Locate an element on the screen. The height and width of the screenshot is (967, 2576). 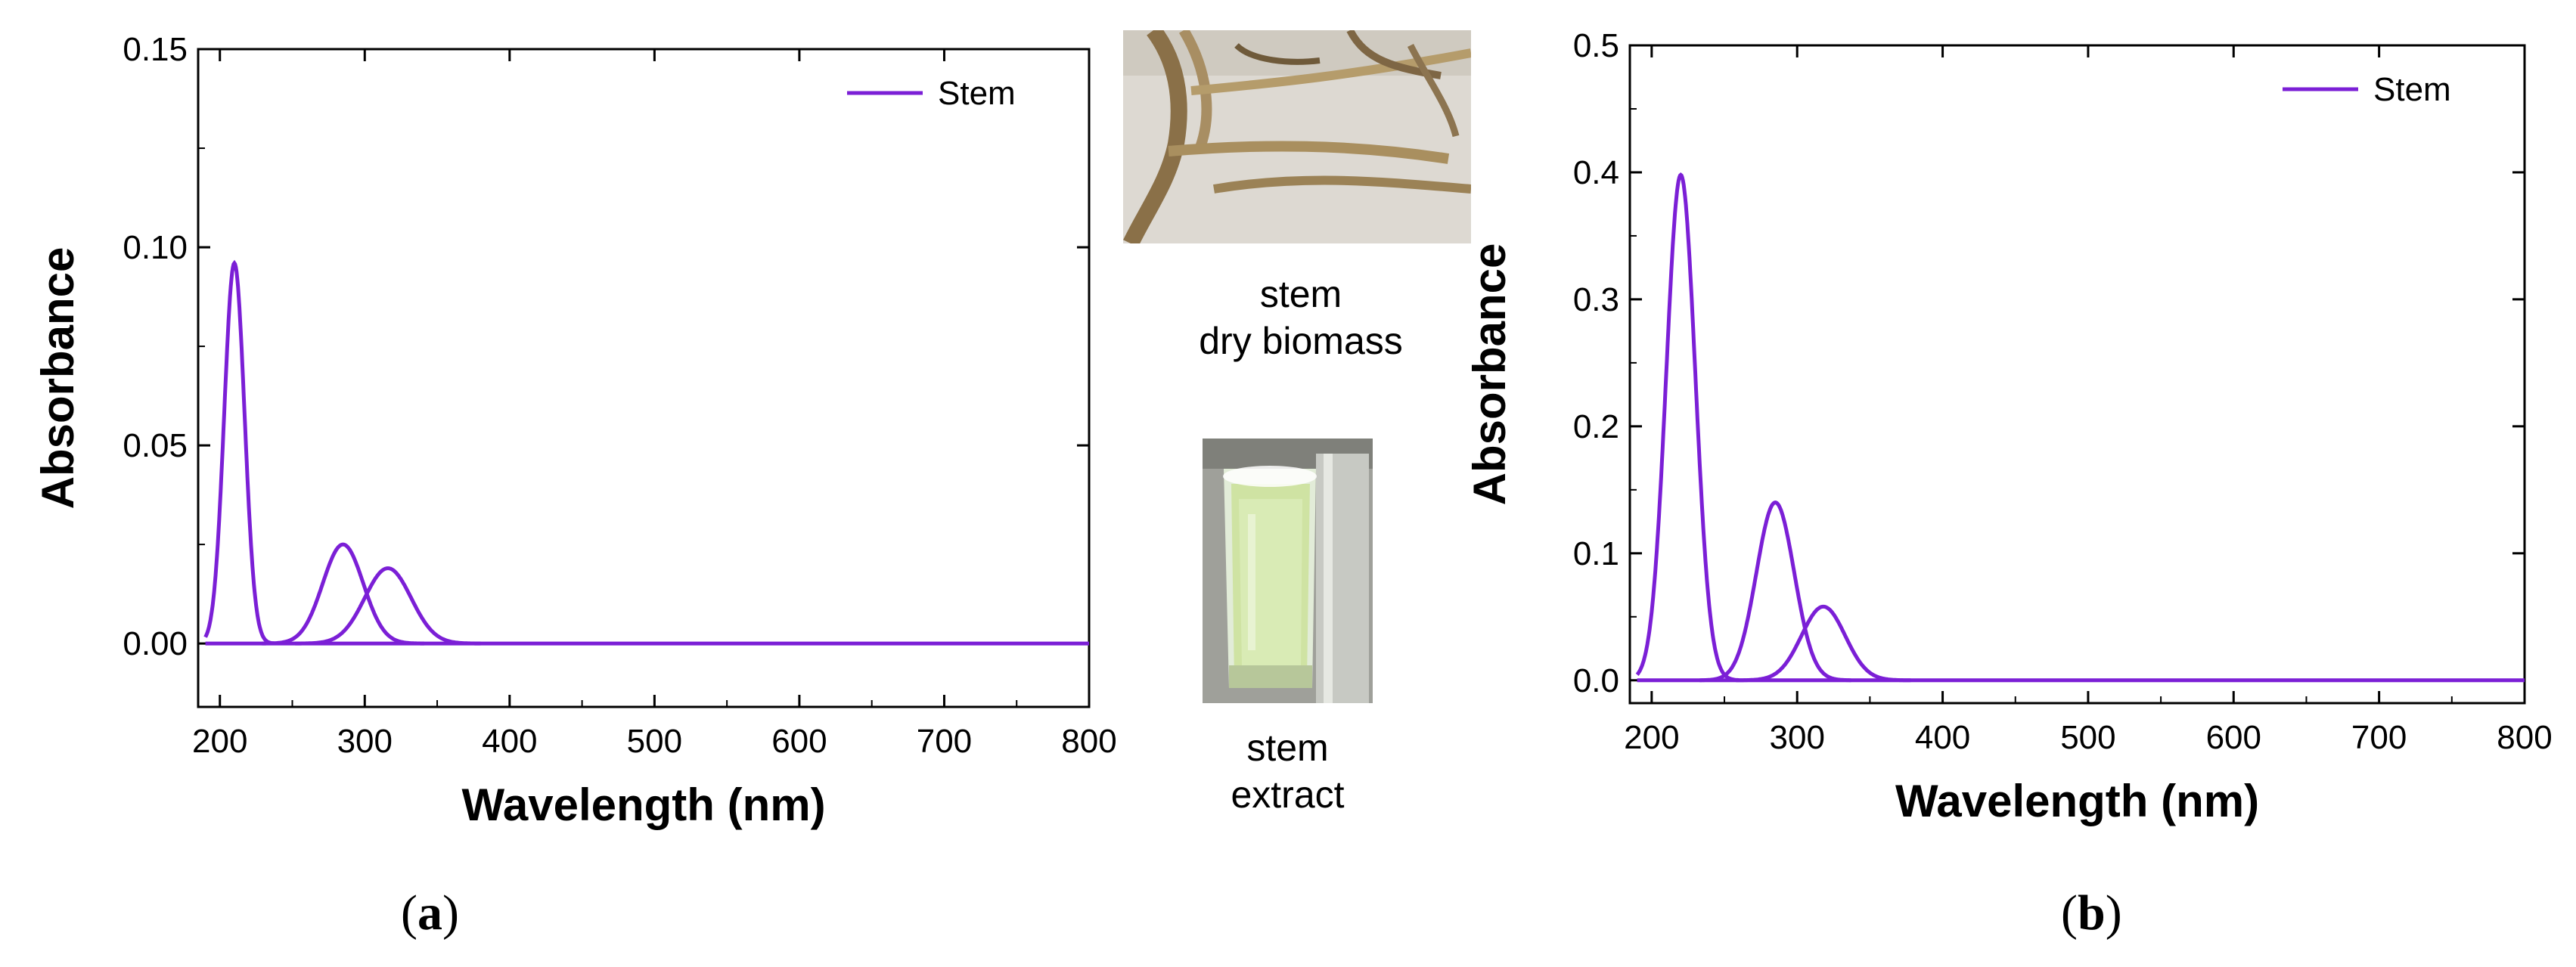
chart0-x-tick-label: 700 is located at coordinates (944, 741).